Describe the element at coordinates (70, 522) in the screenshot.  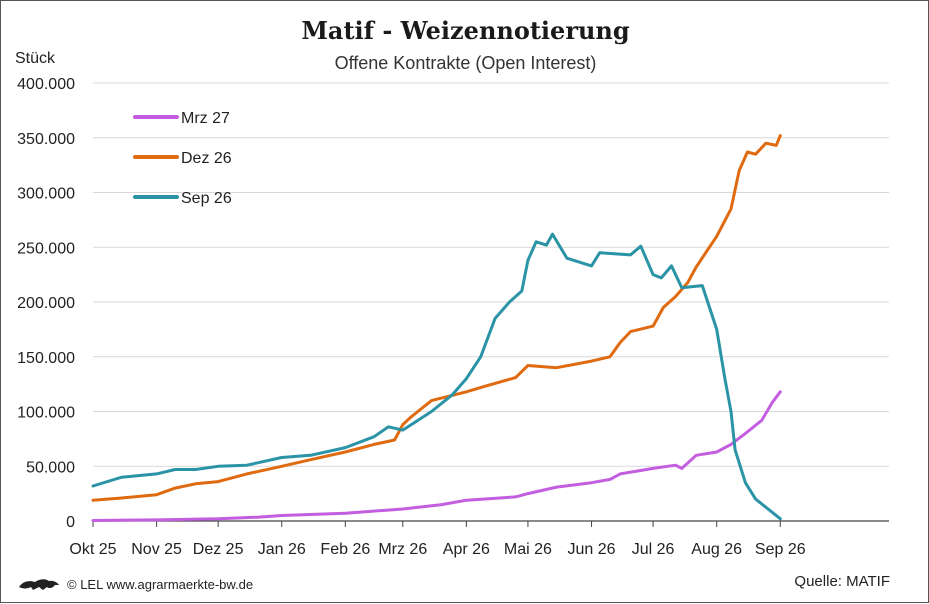
I see `y-tick-label: 0` at that location.